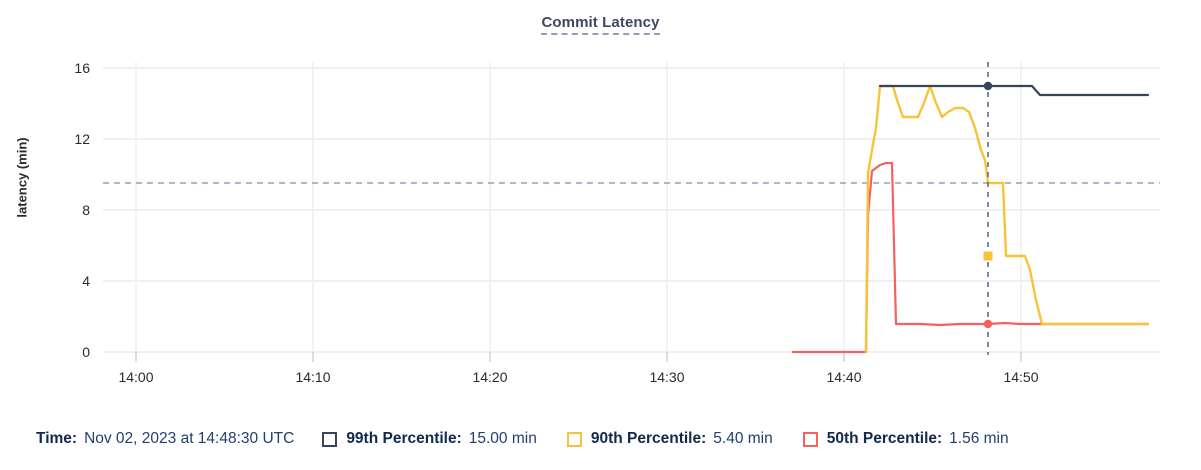  I want to click on cursor-marker-p50, so click(988, 324).